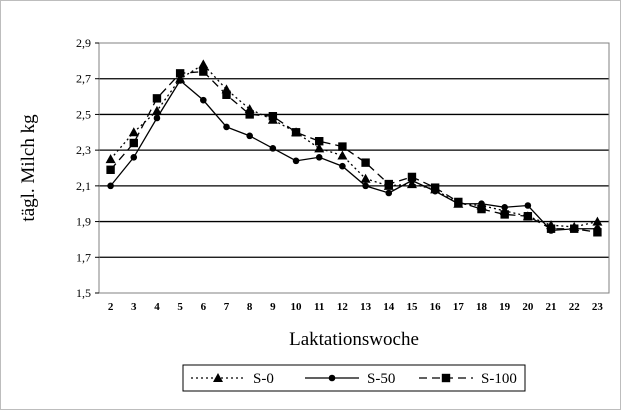 The height and width of the screenshot is (411, 621). I want to click on x-tick-label: 6, so click(204, 307).